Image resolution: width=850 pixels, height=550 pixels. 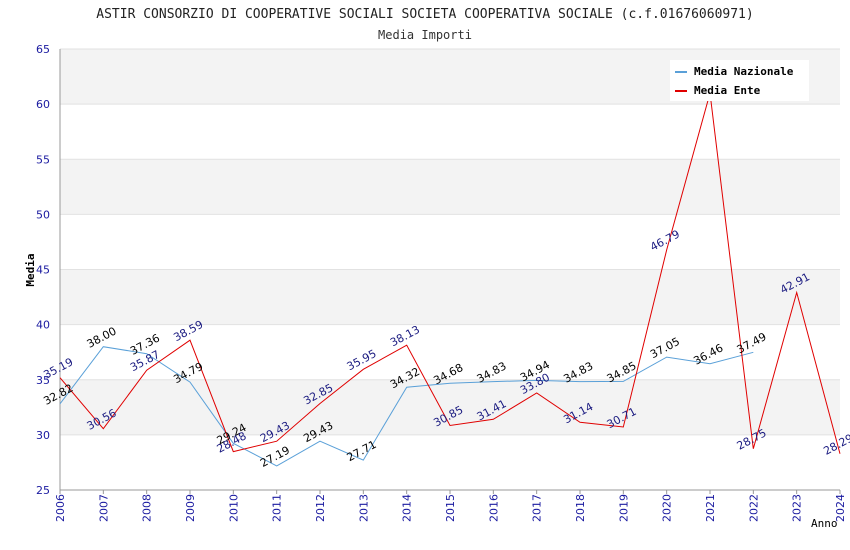 I want to click on y-tick-label: 65, so click(x=43, y=49).